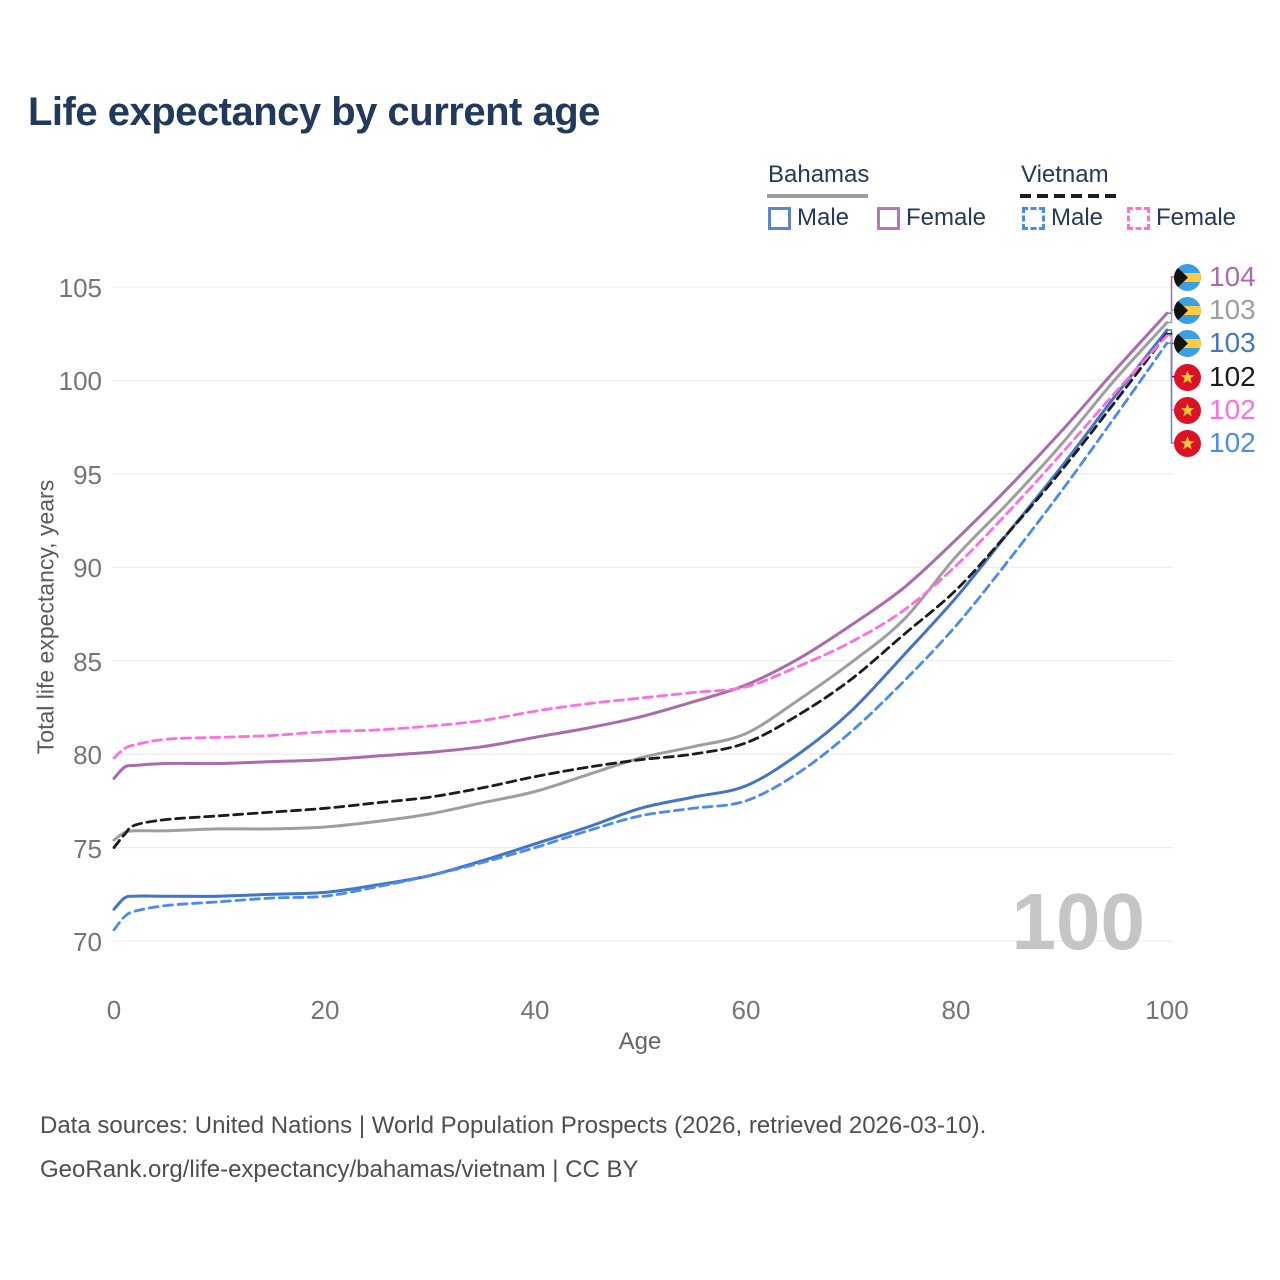 The height and width of the screenshot is (1280, 1280). I want to click on x-axis-title: Age, so click(640, 1041).